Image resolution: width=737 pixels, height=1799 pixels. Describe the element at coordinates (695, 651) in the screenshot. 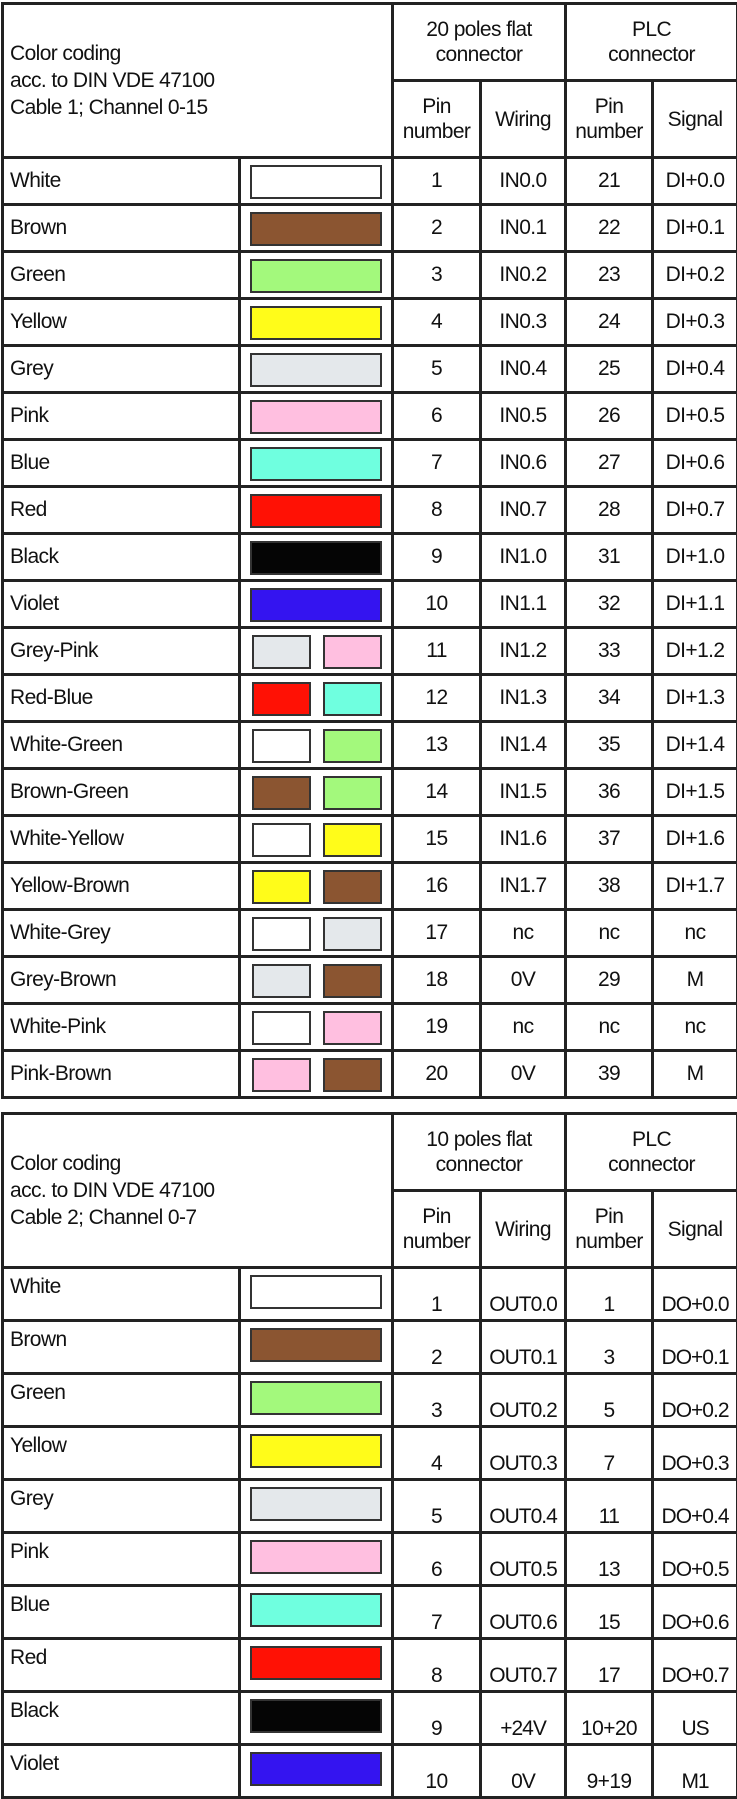

I see `signal-value: DI+1.2` at that location.